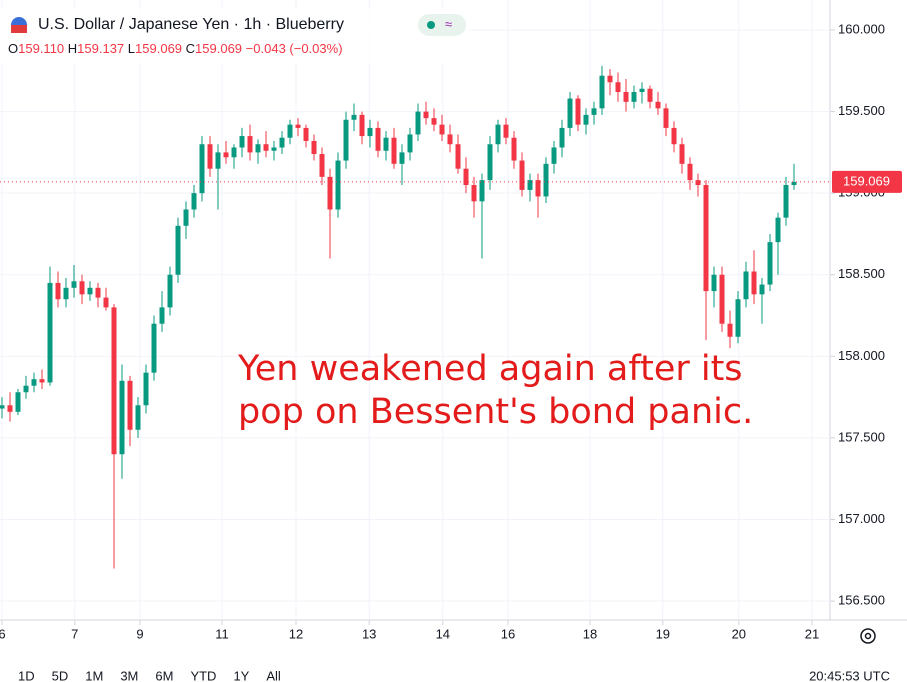 This screenshot has height=682, width=907. Describe the element at coordinates (739, 633) in the screenshot. I see `x-tick-label: 20` at that location.